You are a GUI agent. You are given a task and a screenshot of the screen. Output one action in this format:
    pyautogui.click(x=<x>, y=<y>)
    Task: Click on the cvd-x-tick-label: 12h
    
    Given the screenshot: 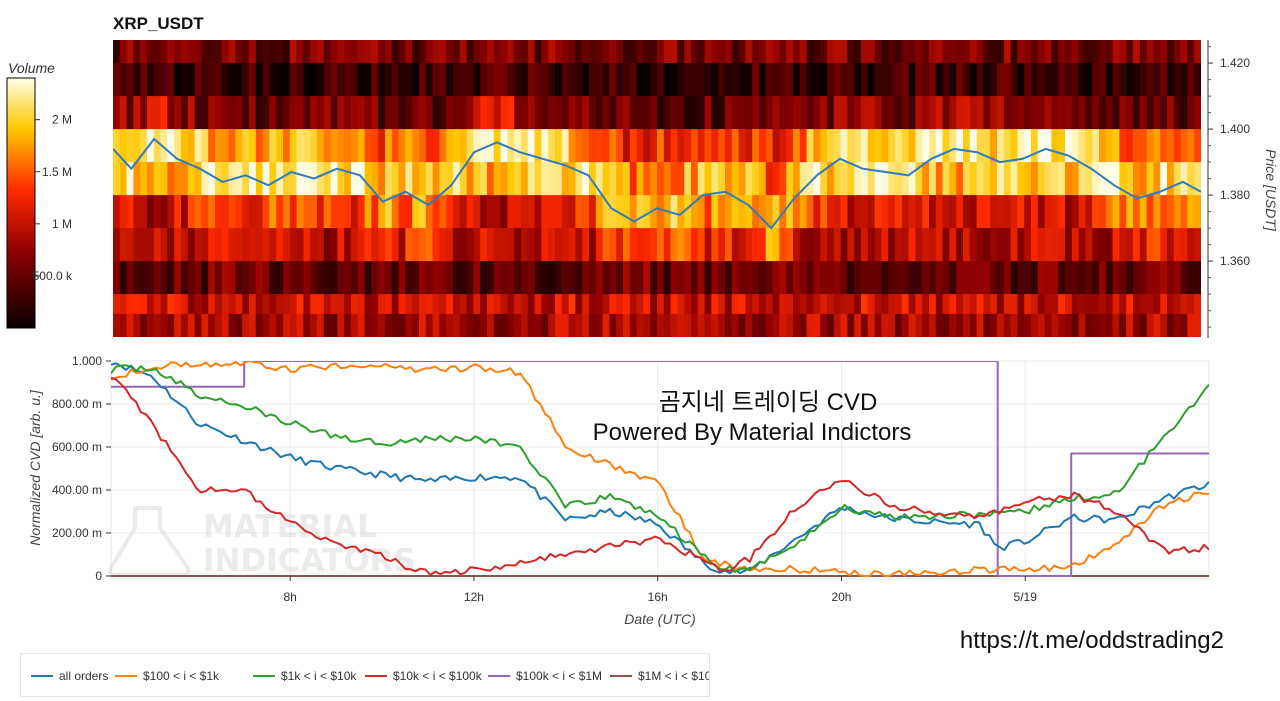 What is the action you would take?
    pyautogui.click(x=474, y=597)
    